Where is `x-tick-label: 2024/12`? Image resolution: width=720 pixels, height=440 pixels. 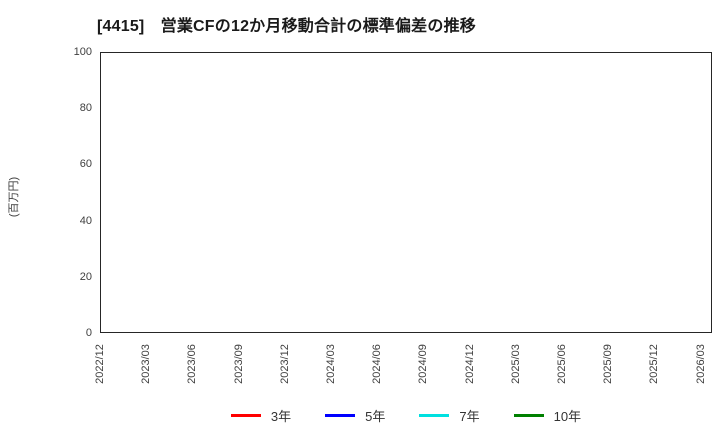
x-tick-label: 2024/12 is located at coordinates (469, 364).